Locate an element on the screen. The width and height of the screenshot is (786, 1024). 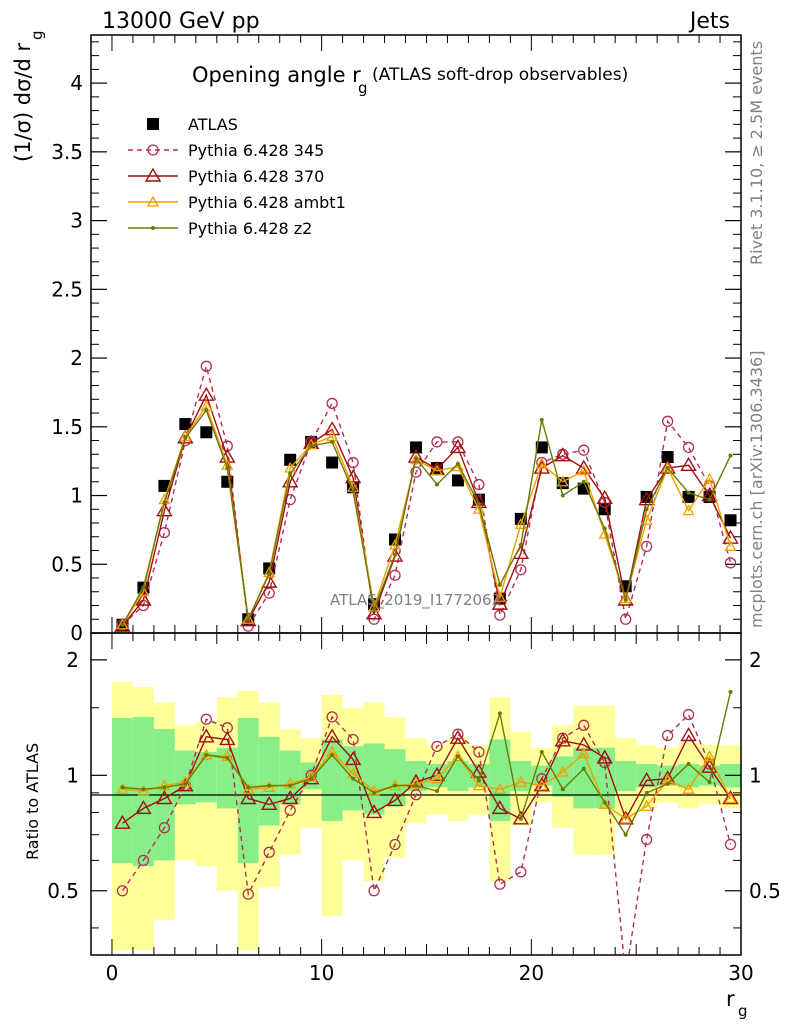
ratio-y-label: Ratio to ATLAS is located at coordinates (32, 801).